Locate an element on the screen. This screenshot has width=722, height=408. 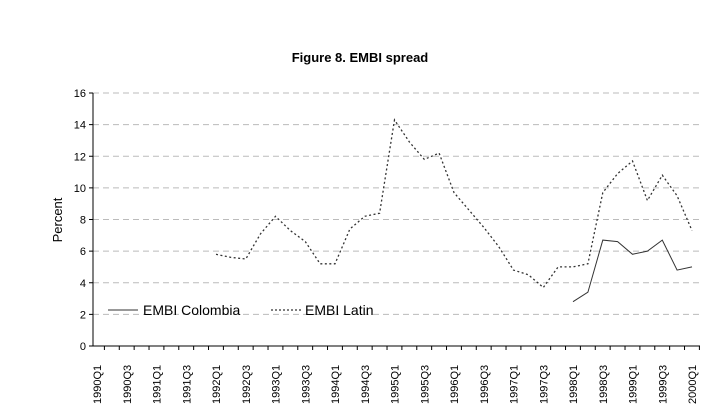
legend: EMBI Colombia EMBI Latin is located at coordinates (240, 310).